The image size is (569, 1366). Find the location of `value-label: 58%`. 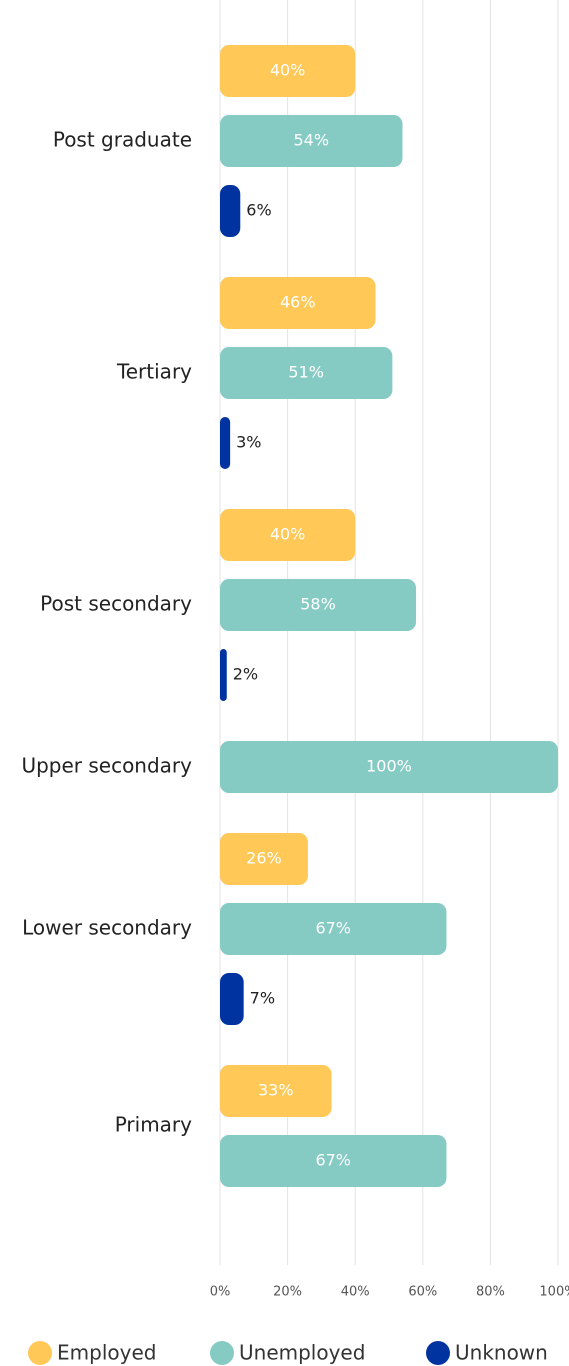

value-label: 58% is located at coordinates (318, 604).